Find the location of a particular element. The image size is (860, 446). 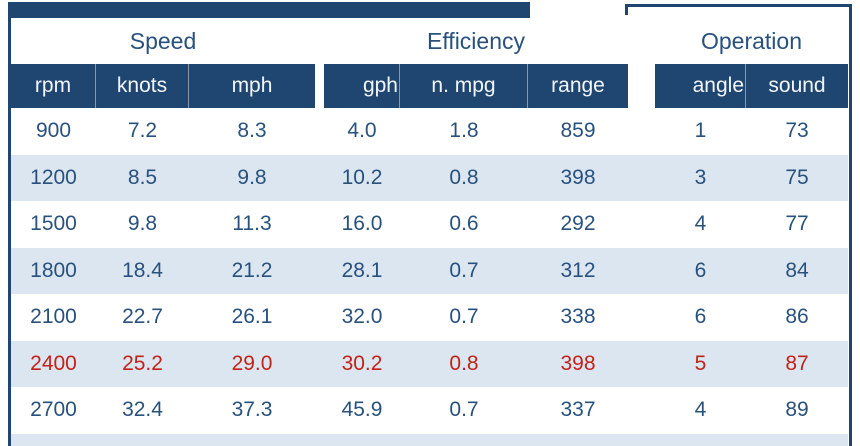

table-top-border is located at coordinates (269, 10).